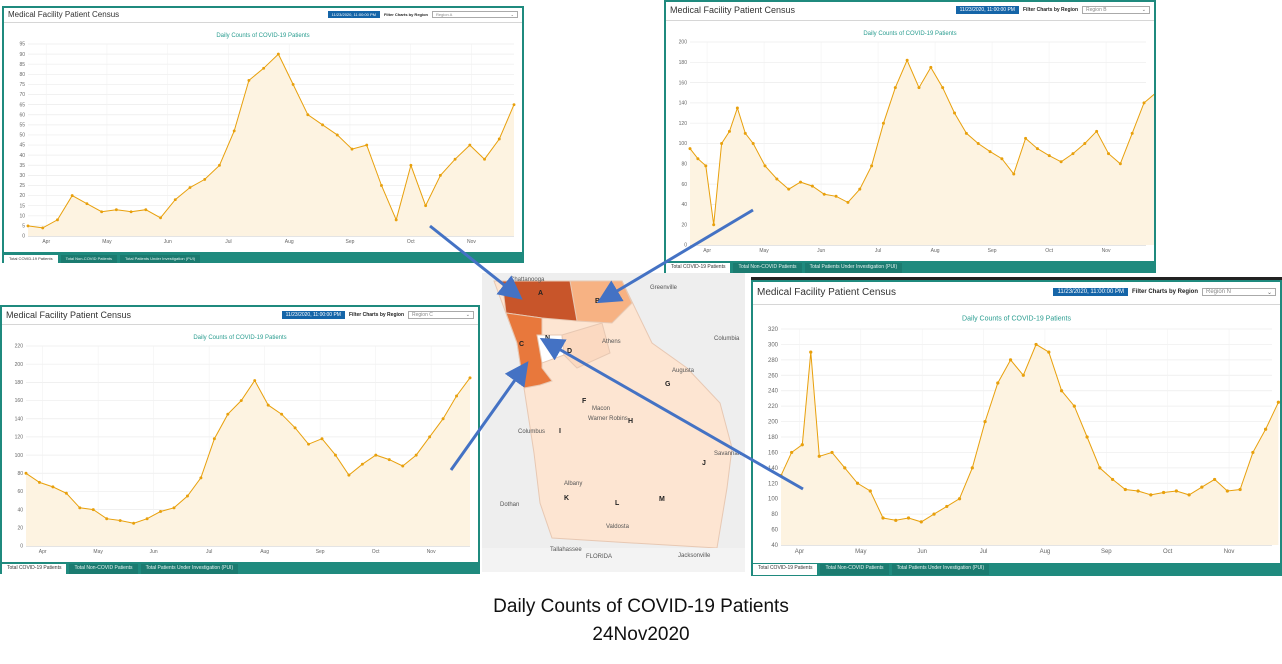 This screenshot has height=664, width=1282. I want to click on region-select: Region B ⌄, so click(1116, 10).